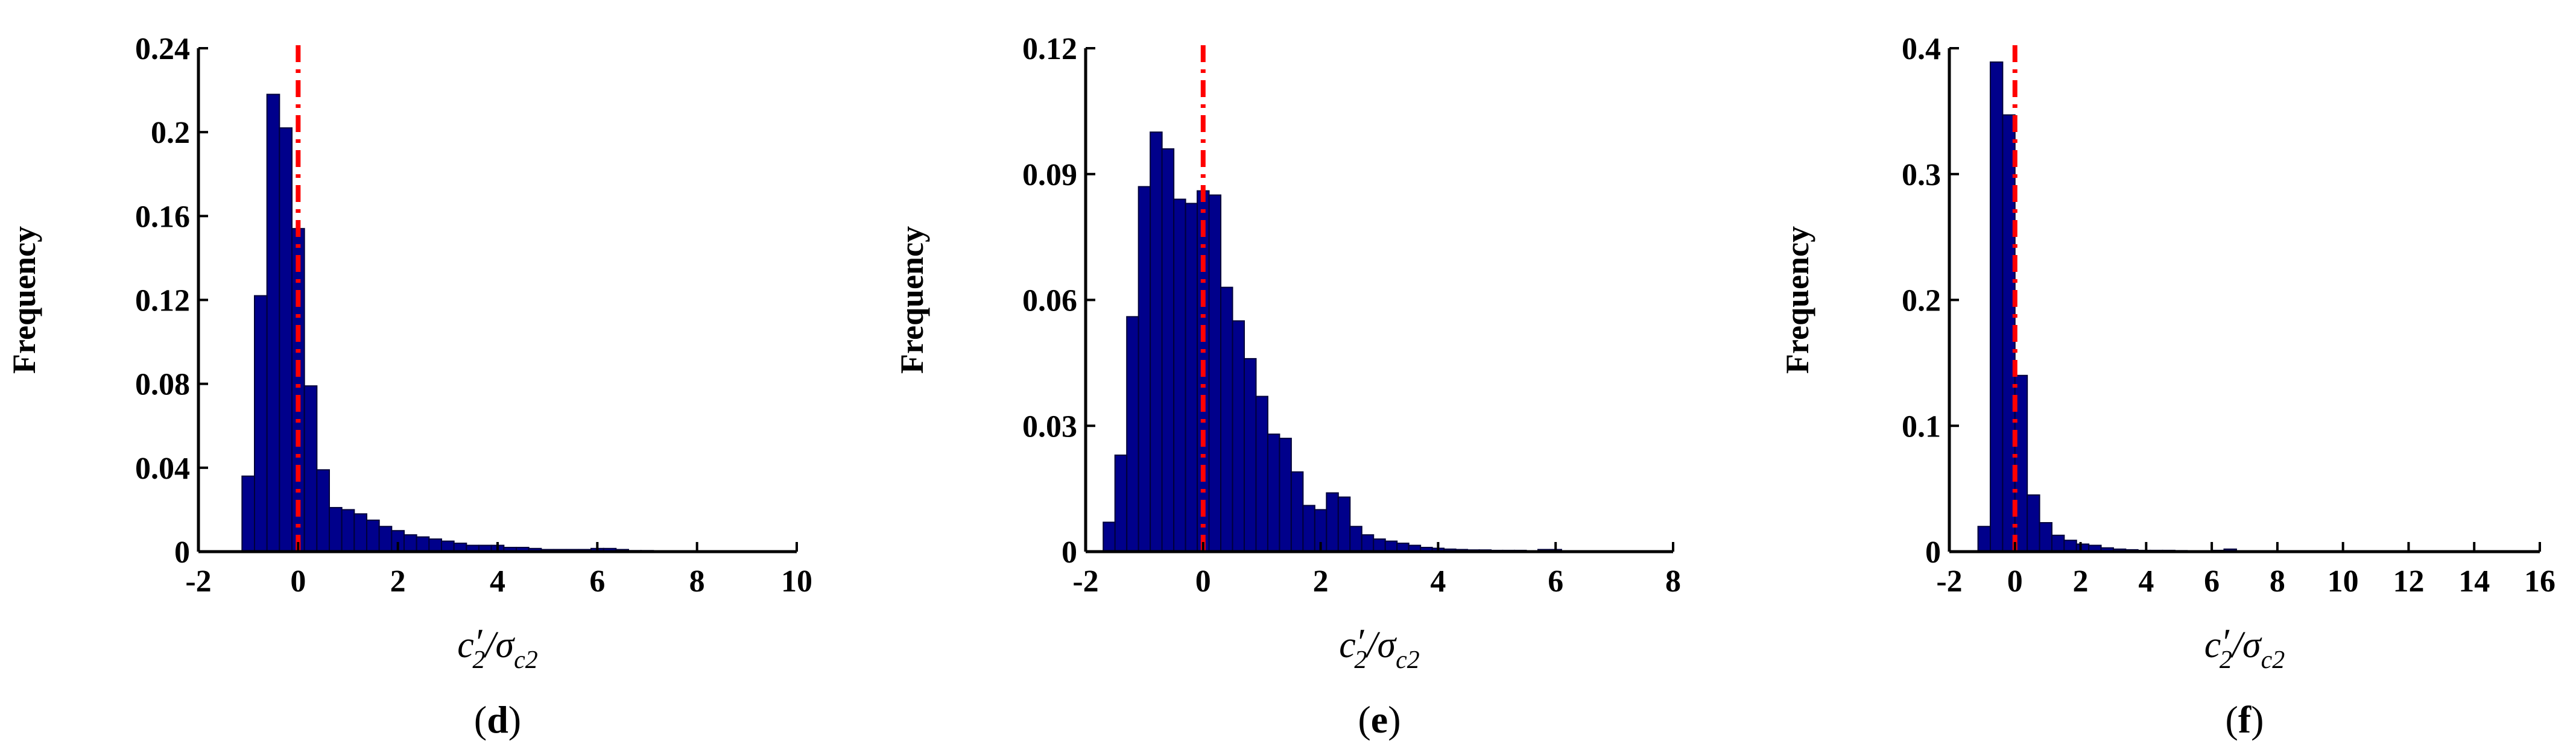 The image size is (2576, 750). Describe the element at coordinates (1049, 175) in the screenshot. I see `y-tick-label: 0.09` at that location.